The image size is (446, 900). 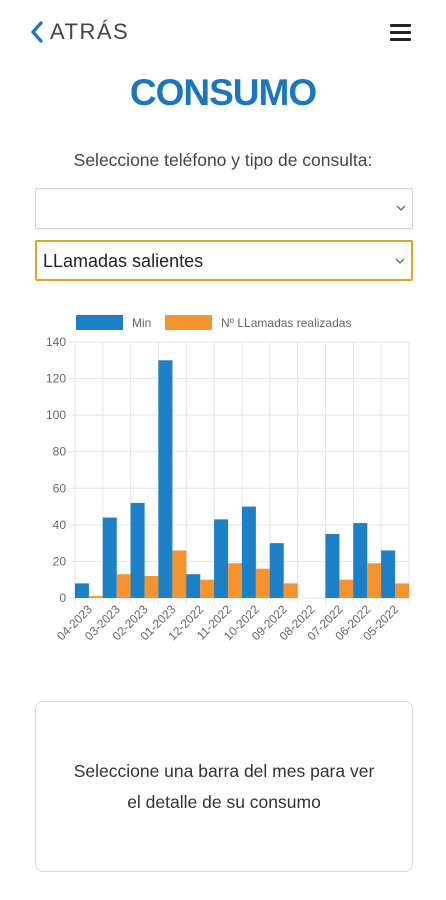 What do you see at coordinates (374, 580) in the screenshot?
I see `bar-calls-06-2022` at bounding box center [374, 580].